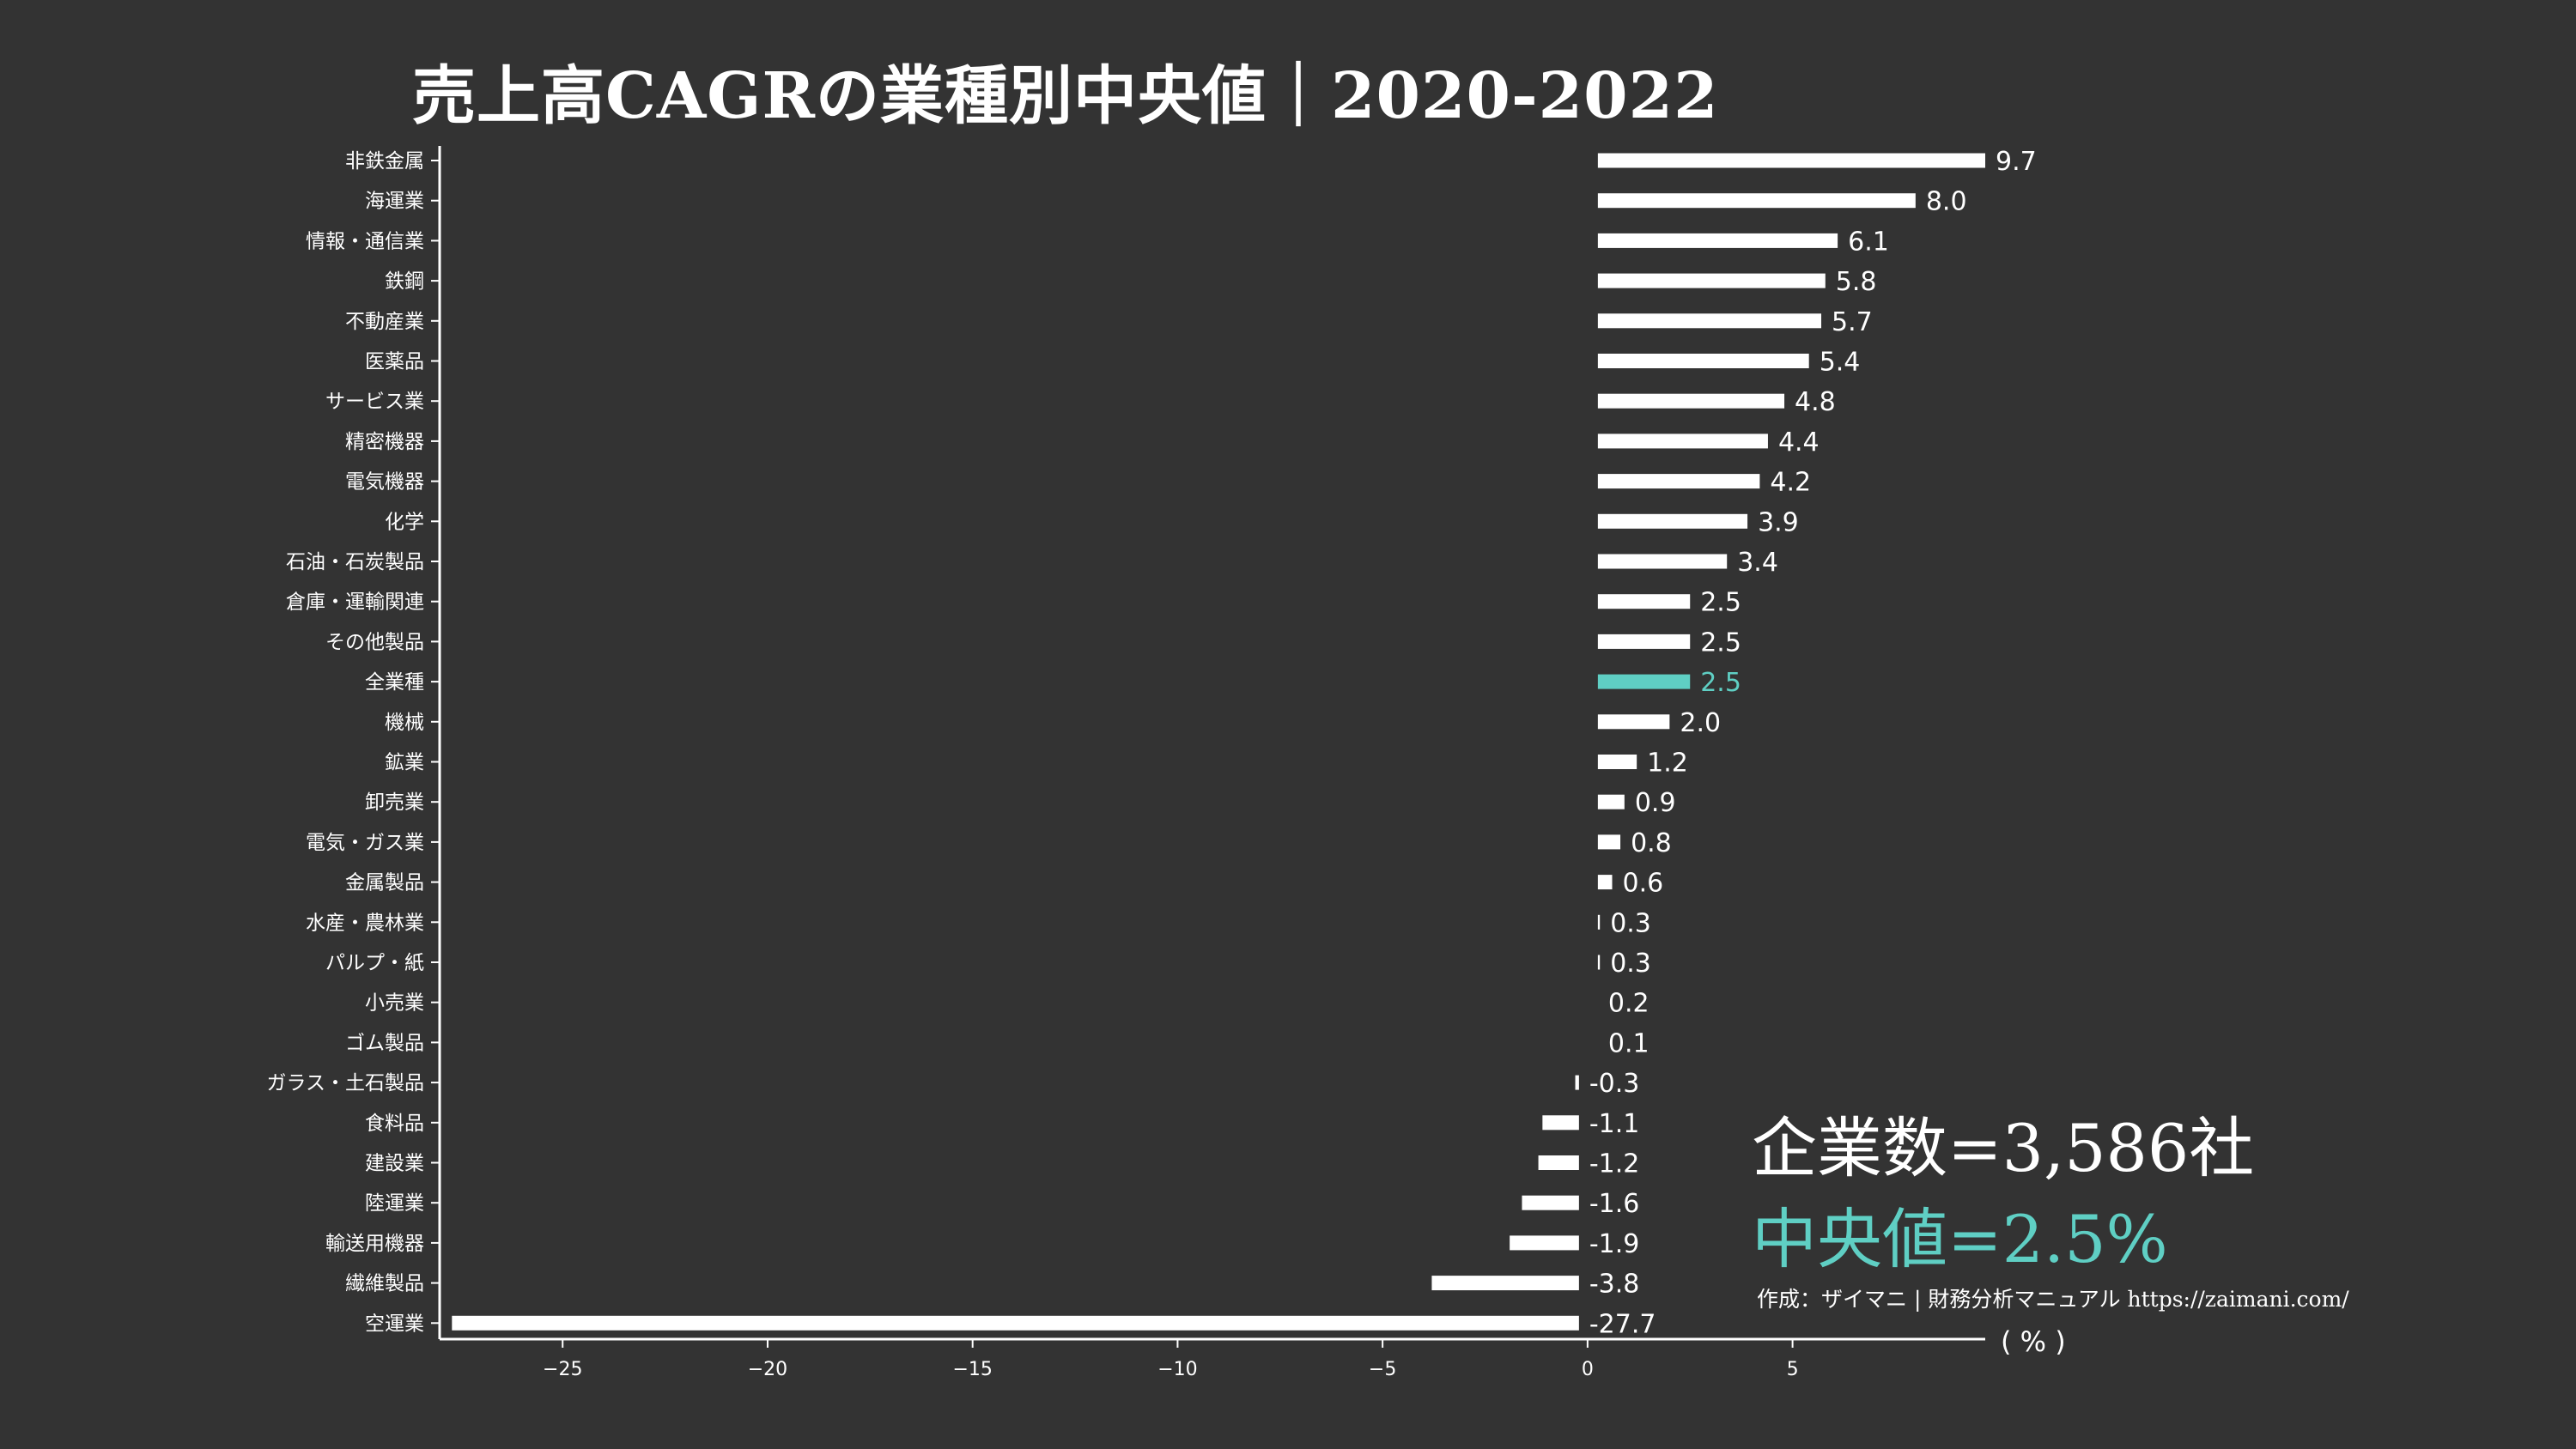 This screenshot has height=1449, width=2576. I want to click on value-label: 8.0, so click(1946, 202).